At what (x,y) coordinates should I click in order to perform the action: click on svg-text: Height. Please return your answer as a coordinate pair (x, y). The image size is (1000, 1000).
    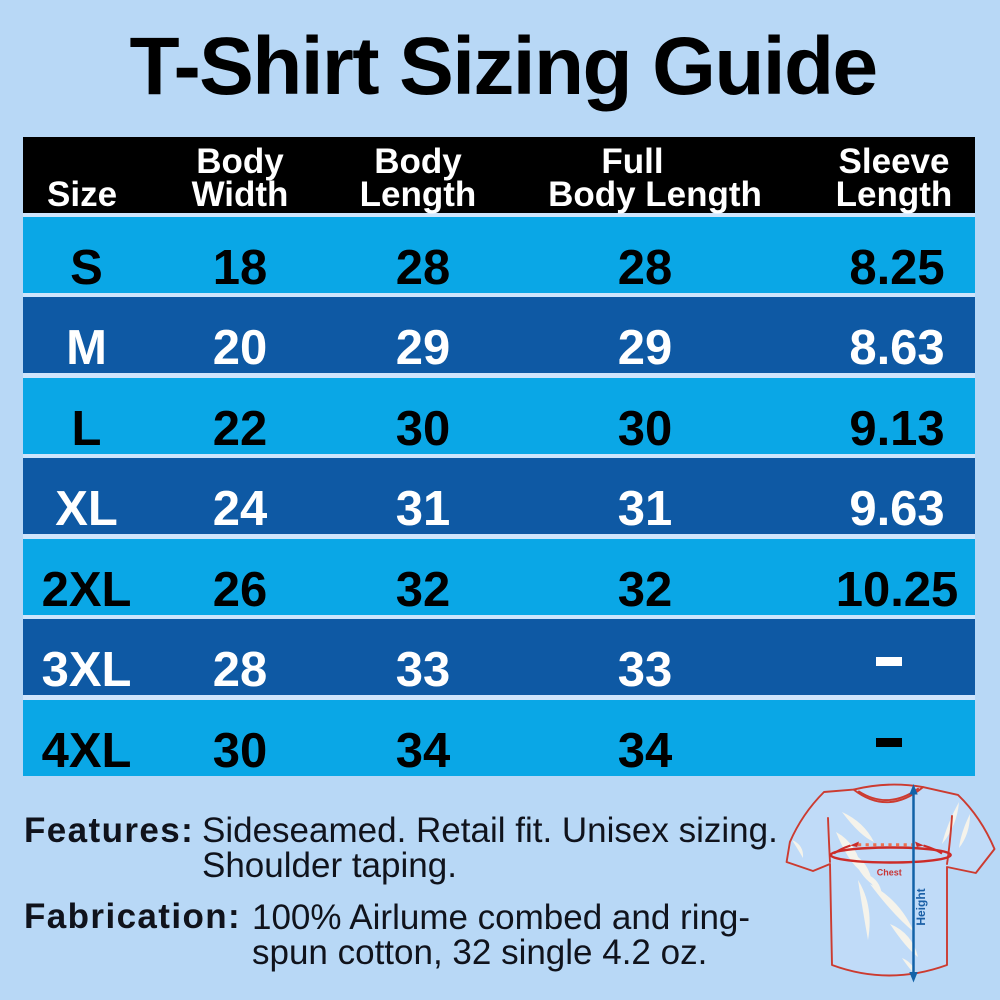
    Looking at the image, I should click on (921, 906).